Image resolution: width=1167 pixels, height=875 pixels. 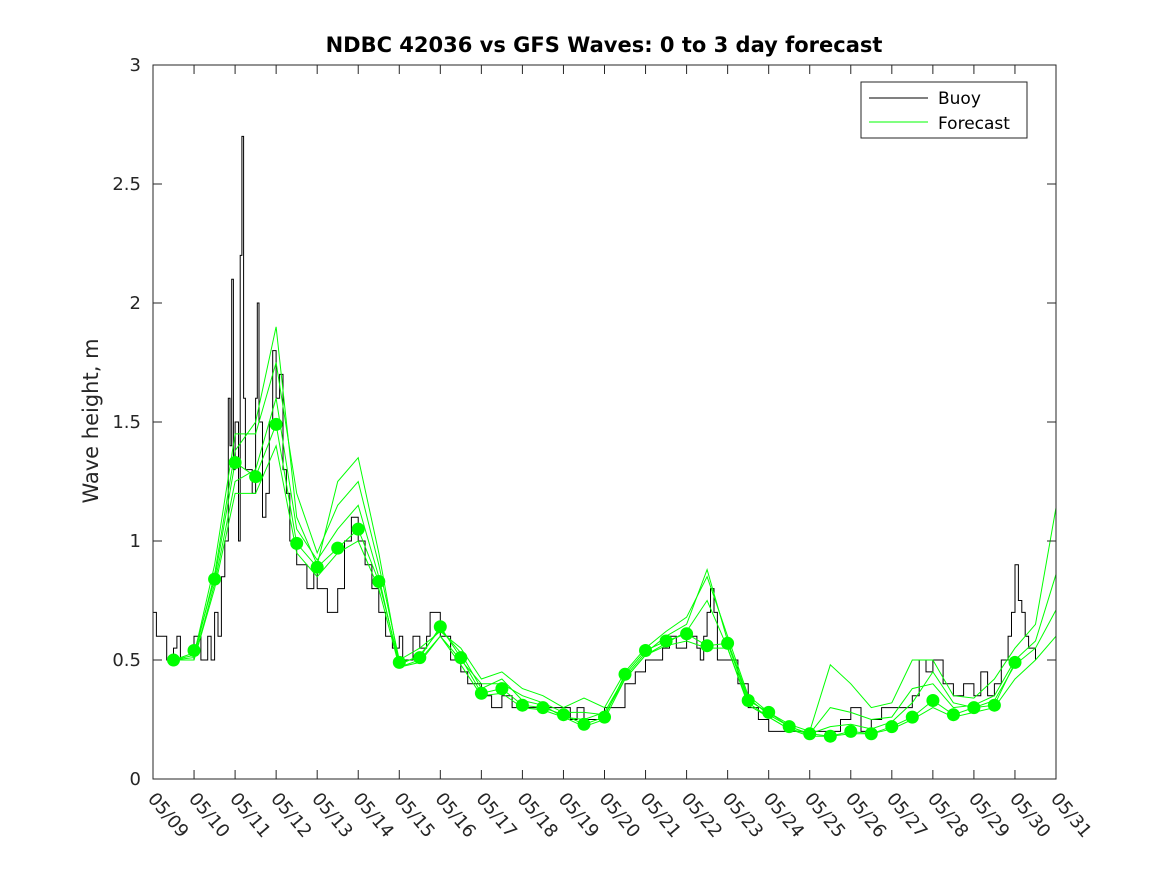 I want to click on legend-forecast-label: Forecast, so click(x=974, y=124).